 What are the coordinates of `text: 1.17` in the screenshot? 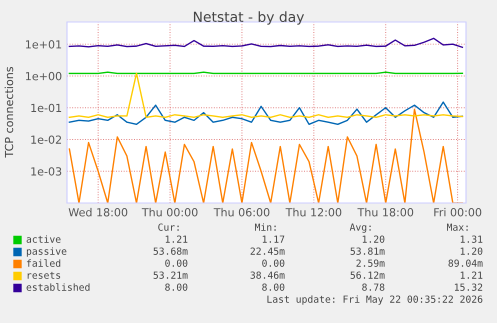 It's located at (273, 239).